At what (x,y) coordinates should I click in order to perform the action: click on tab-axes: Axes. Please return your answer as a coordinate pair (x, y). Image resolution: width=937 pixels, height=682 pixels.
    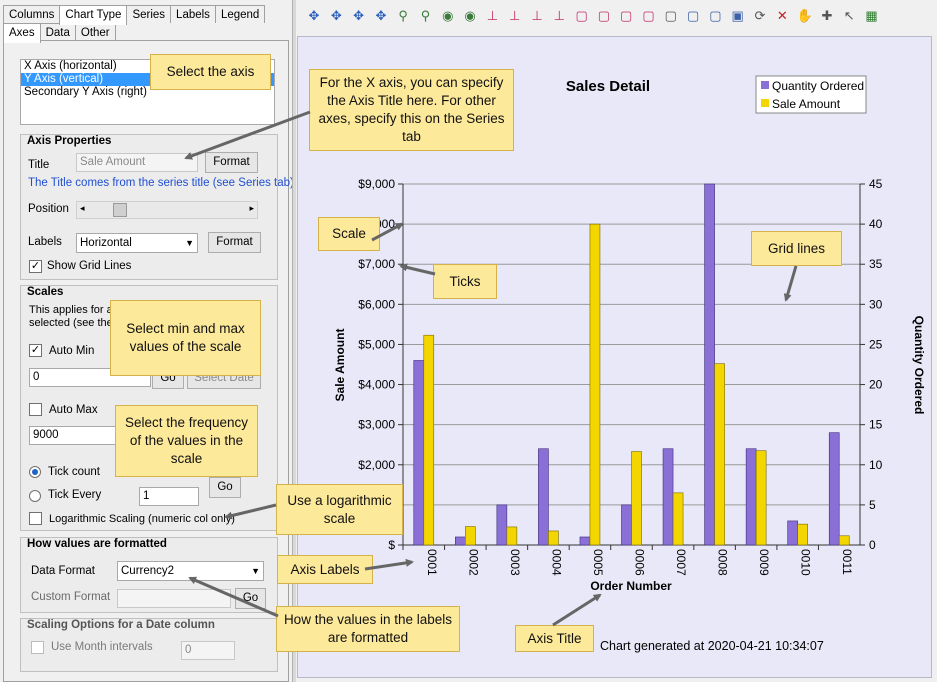
    Looking at the image, I should click on (22, 33).